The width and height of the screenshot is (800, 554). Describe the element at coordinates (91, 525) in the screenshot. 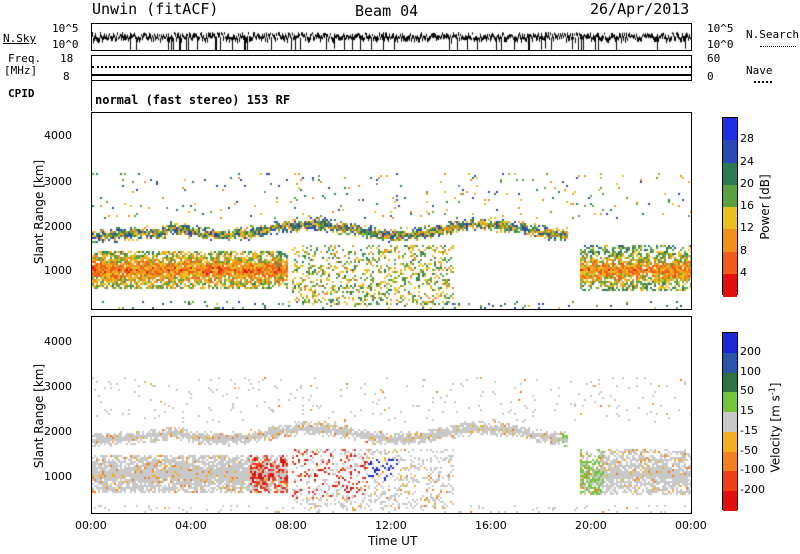

I see `xtick-0000: 00:00` at that location.